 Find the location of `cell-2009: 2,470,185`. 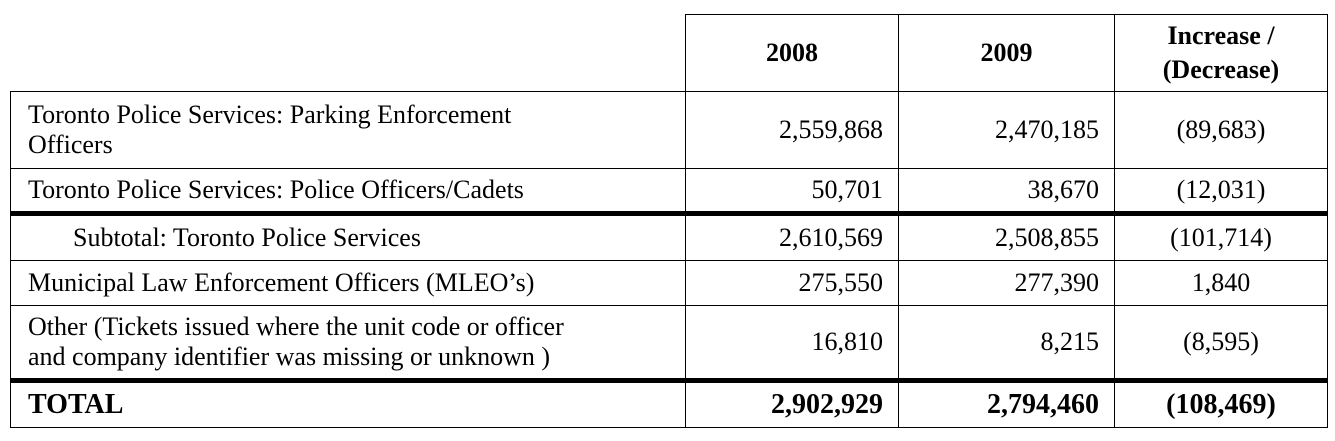

cell-2009: 2,470,185 is located at coordinates (1006, 130).